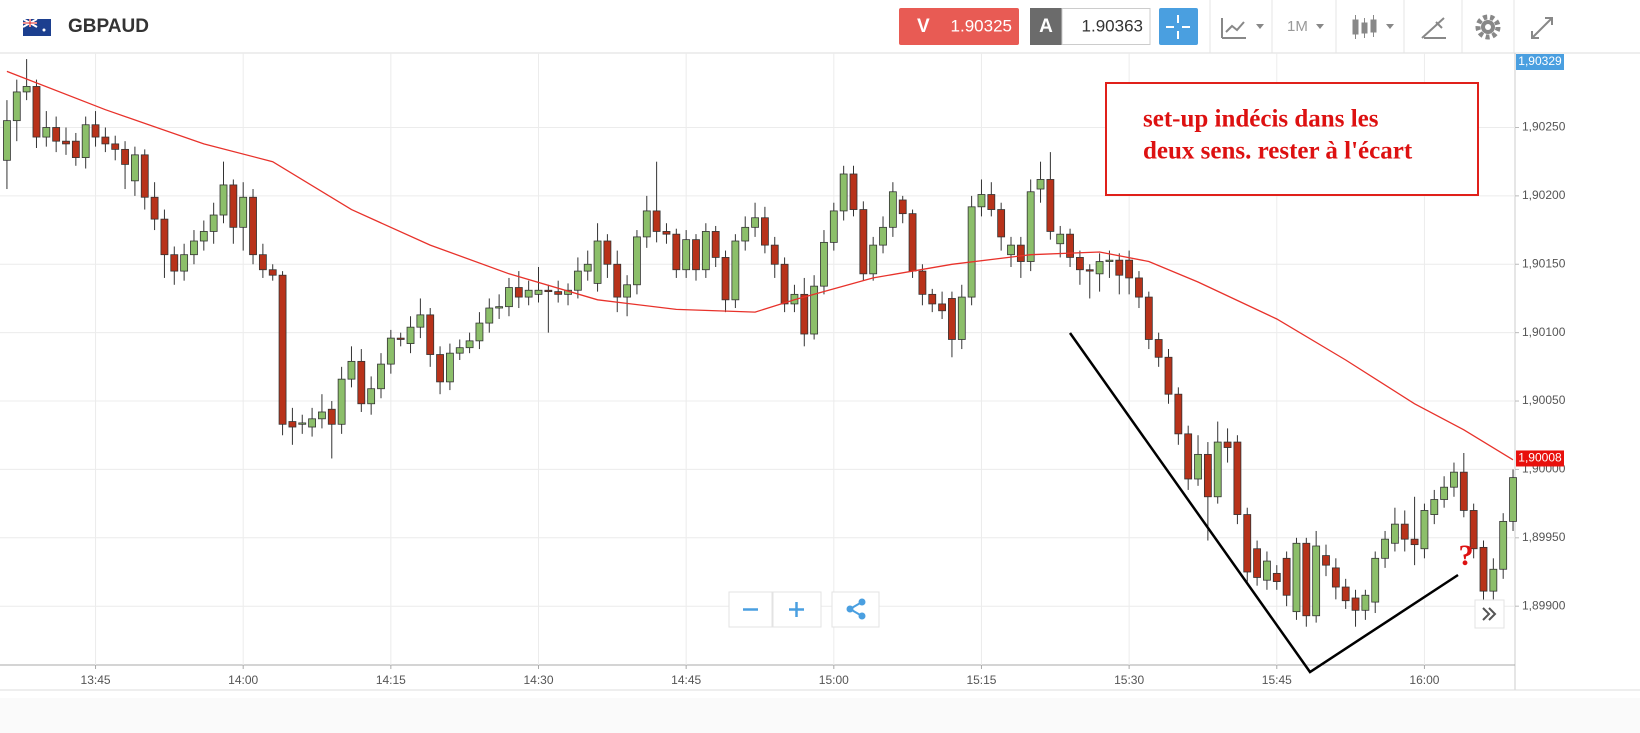 The height and width of the screenshot is (733, 1640). What do you see at coordinates (1261, 119) in the screenshot?
I see `annotation-line: set-up indécis dans les` at bounding box center [1261, 119].